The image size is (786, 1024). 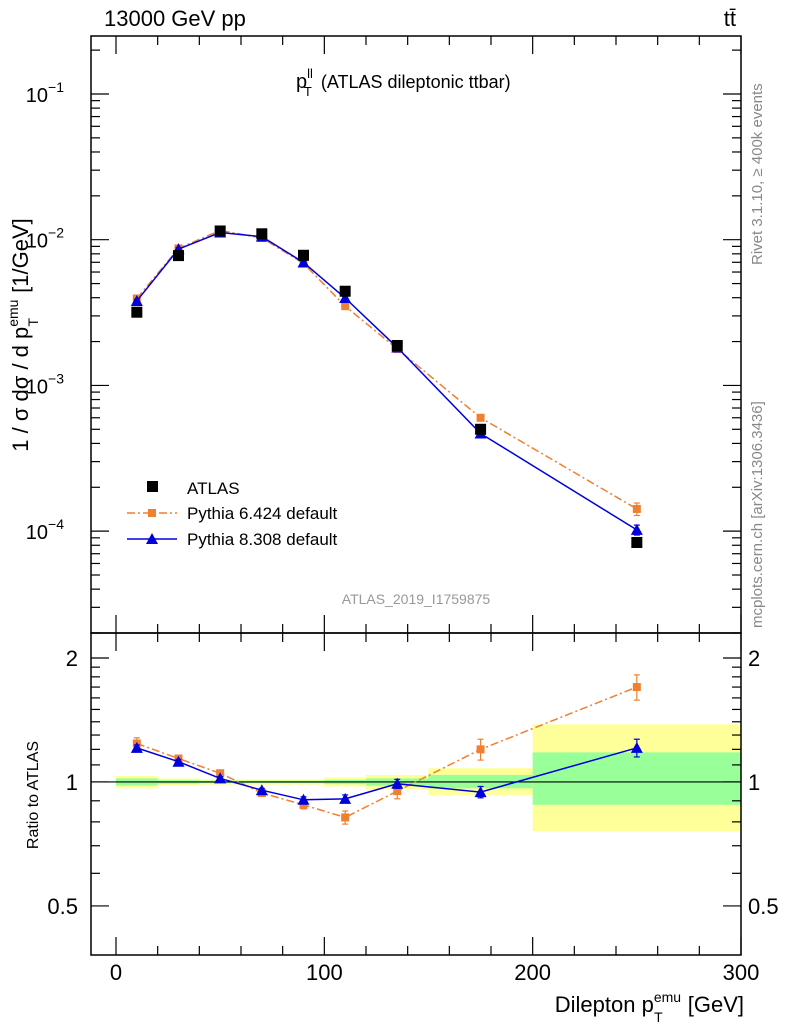 I want to click on ylabel-superscript: emu, so click(x=13, y=313).